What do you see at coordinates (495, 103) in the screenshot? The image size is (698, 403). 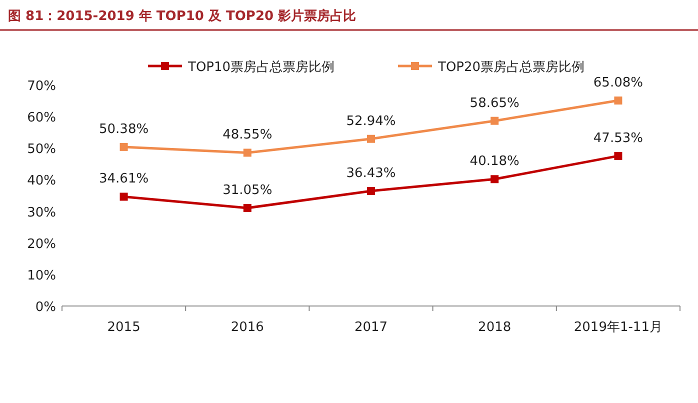 I see `data-label: 58.65%` at bounding box center [495, 103].